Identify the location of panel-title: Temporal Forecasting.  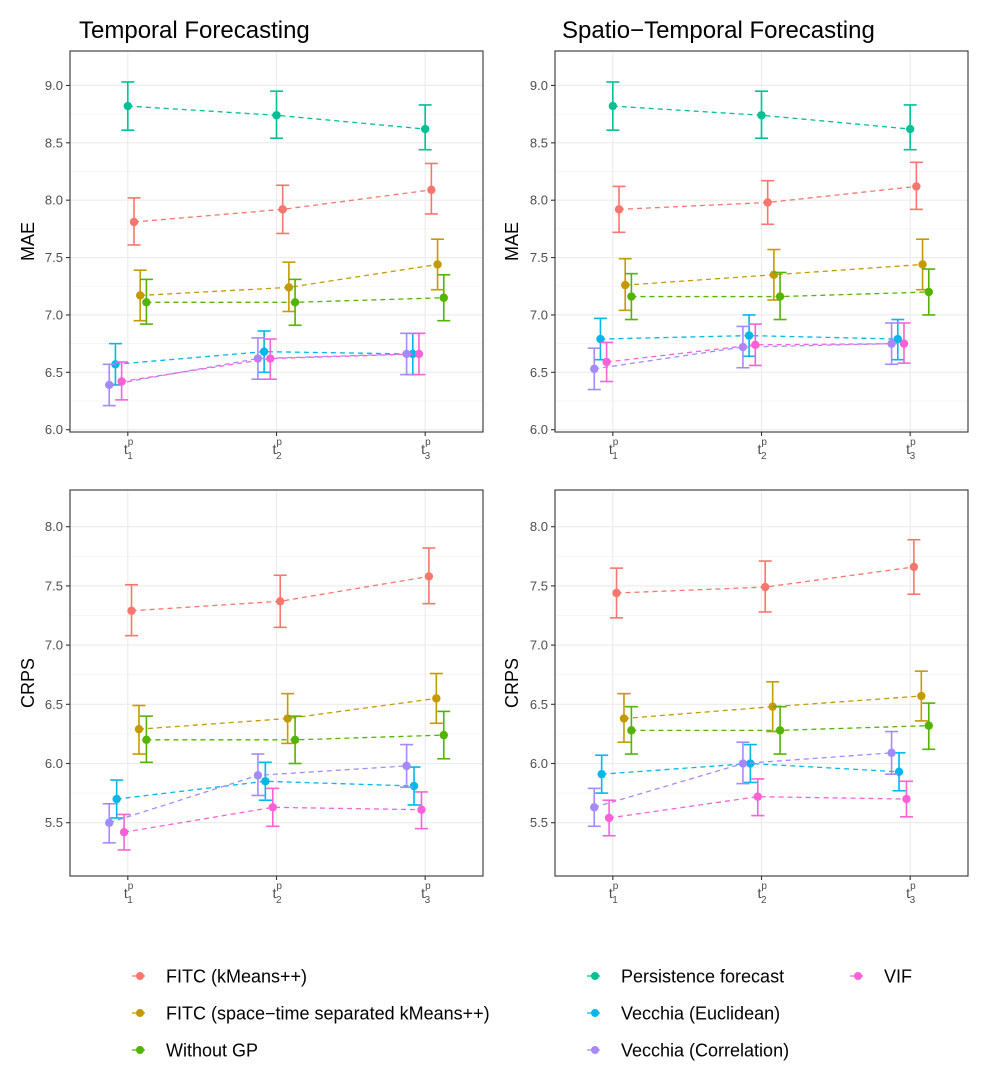
(194, 30).